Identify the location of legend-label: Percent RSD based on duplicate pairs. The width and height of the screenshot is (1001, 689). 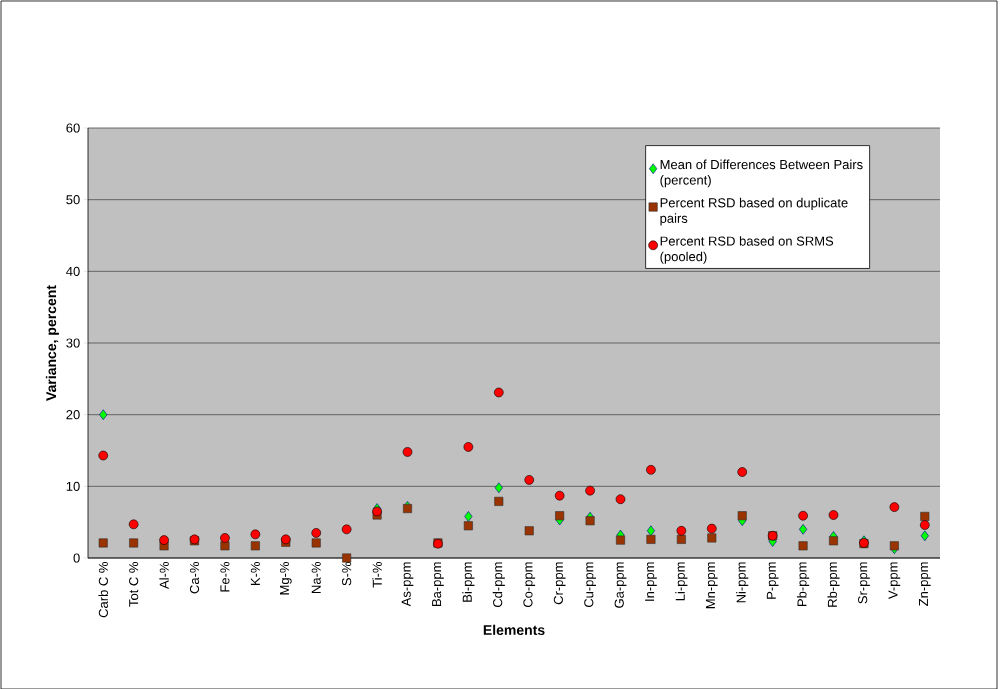
(754, 211).